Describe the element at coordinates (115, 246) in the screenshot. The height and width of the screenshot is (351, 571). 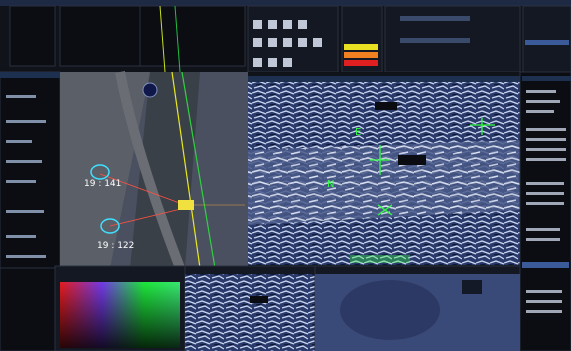
I see `track-label: 19 : 122` at that location.